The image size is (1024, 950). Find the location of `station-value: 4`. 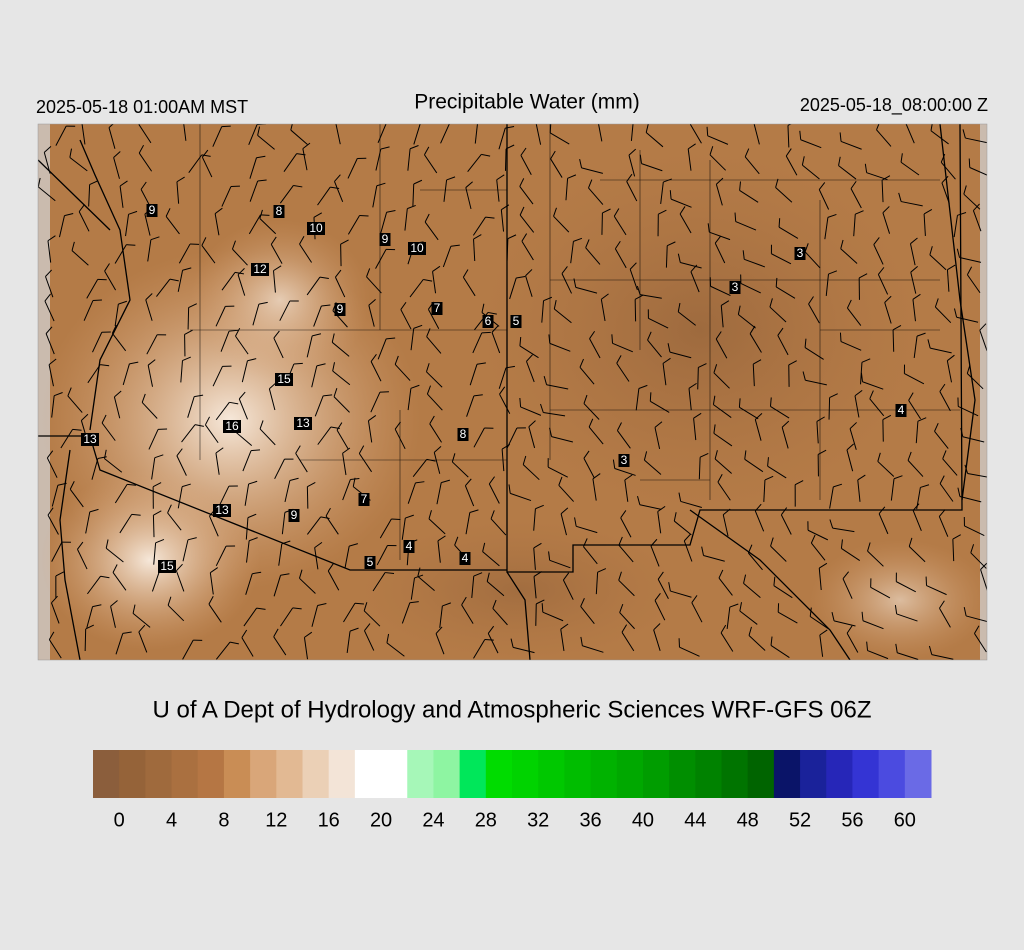

station-value: 4 is located at coordinates (901, 410).